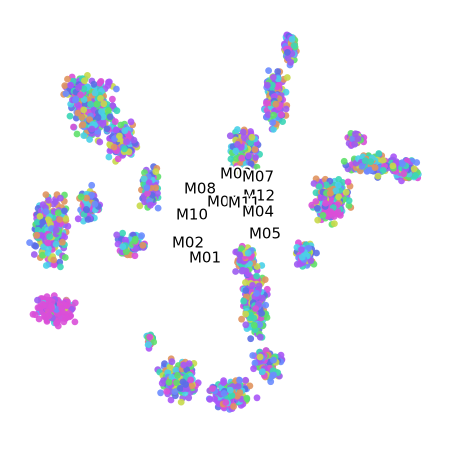  Describe the element at coordinates (205, 258) in the screenshot. I see `cluster-label-m01: M01` at that location.